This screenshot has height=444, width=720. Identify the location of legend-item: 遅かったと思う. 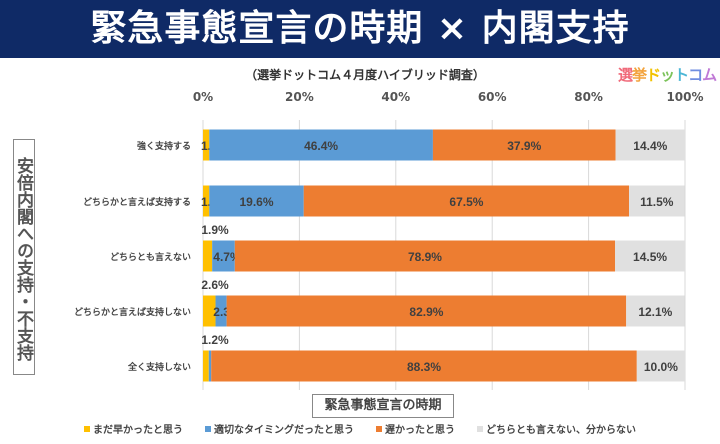
(415, 428).